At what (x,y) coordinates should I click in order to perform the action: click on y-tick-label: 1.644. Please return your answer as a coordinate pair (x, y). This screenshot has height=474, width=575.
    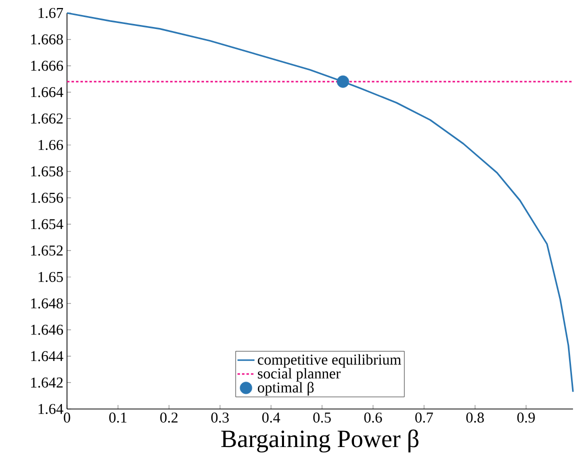
    Looking at the image, I should click on (47, 356).